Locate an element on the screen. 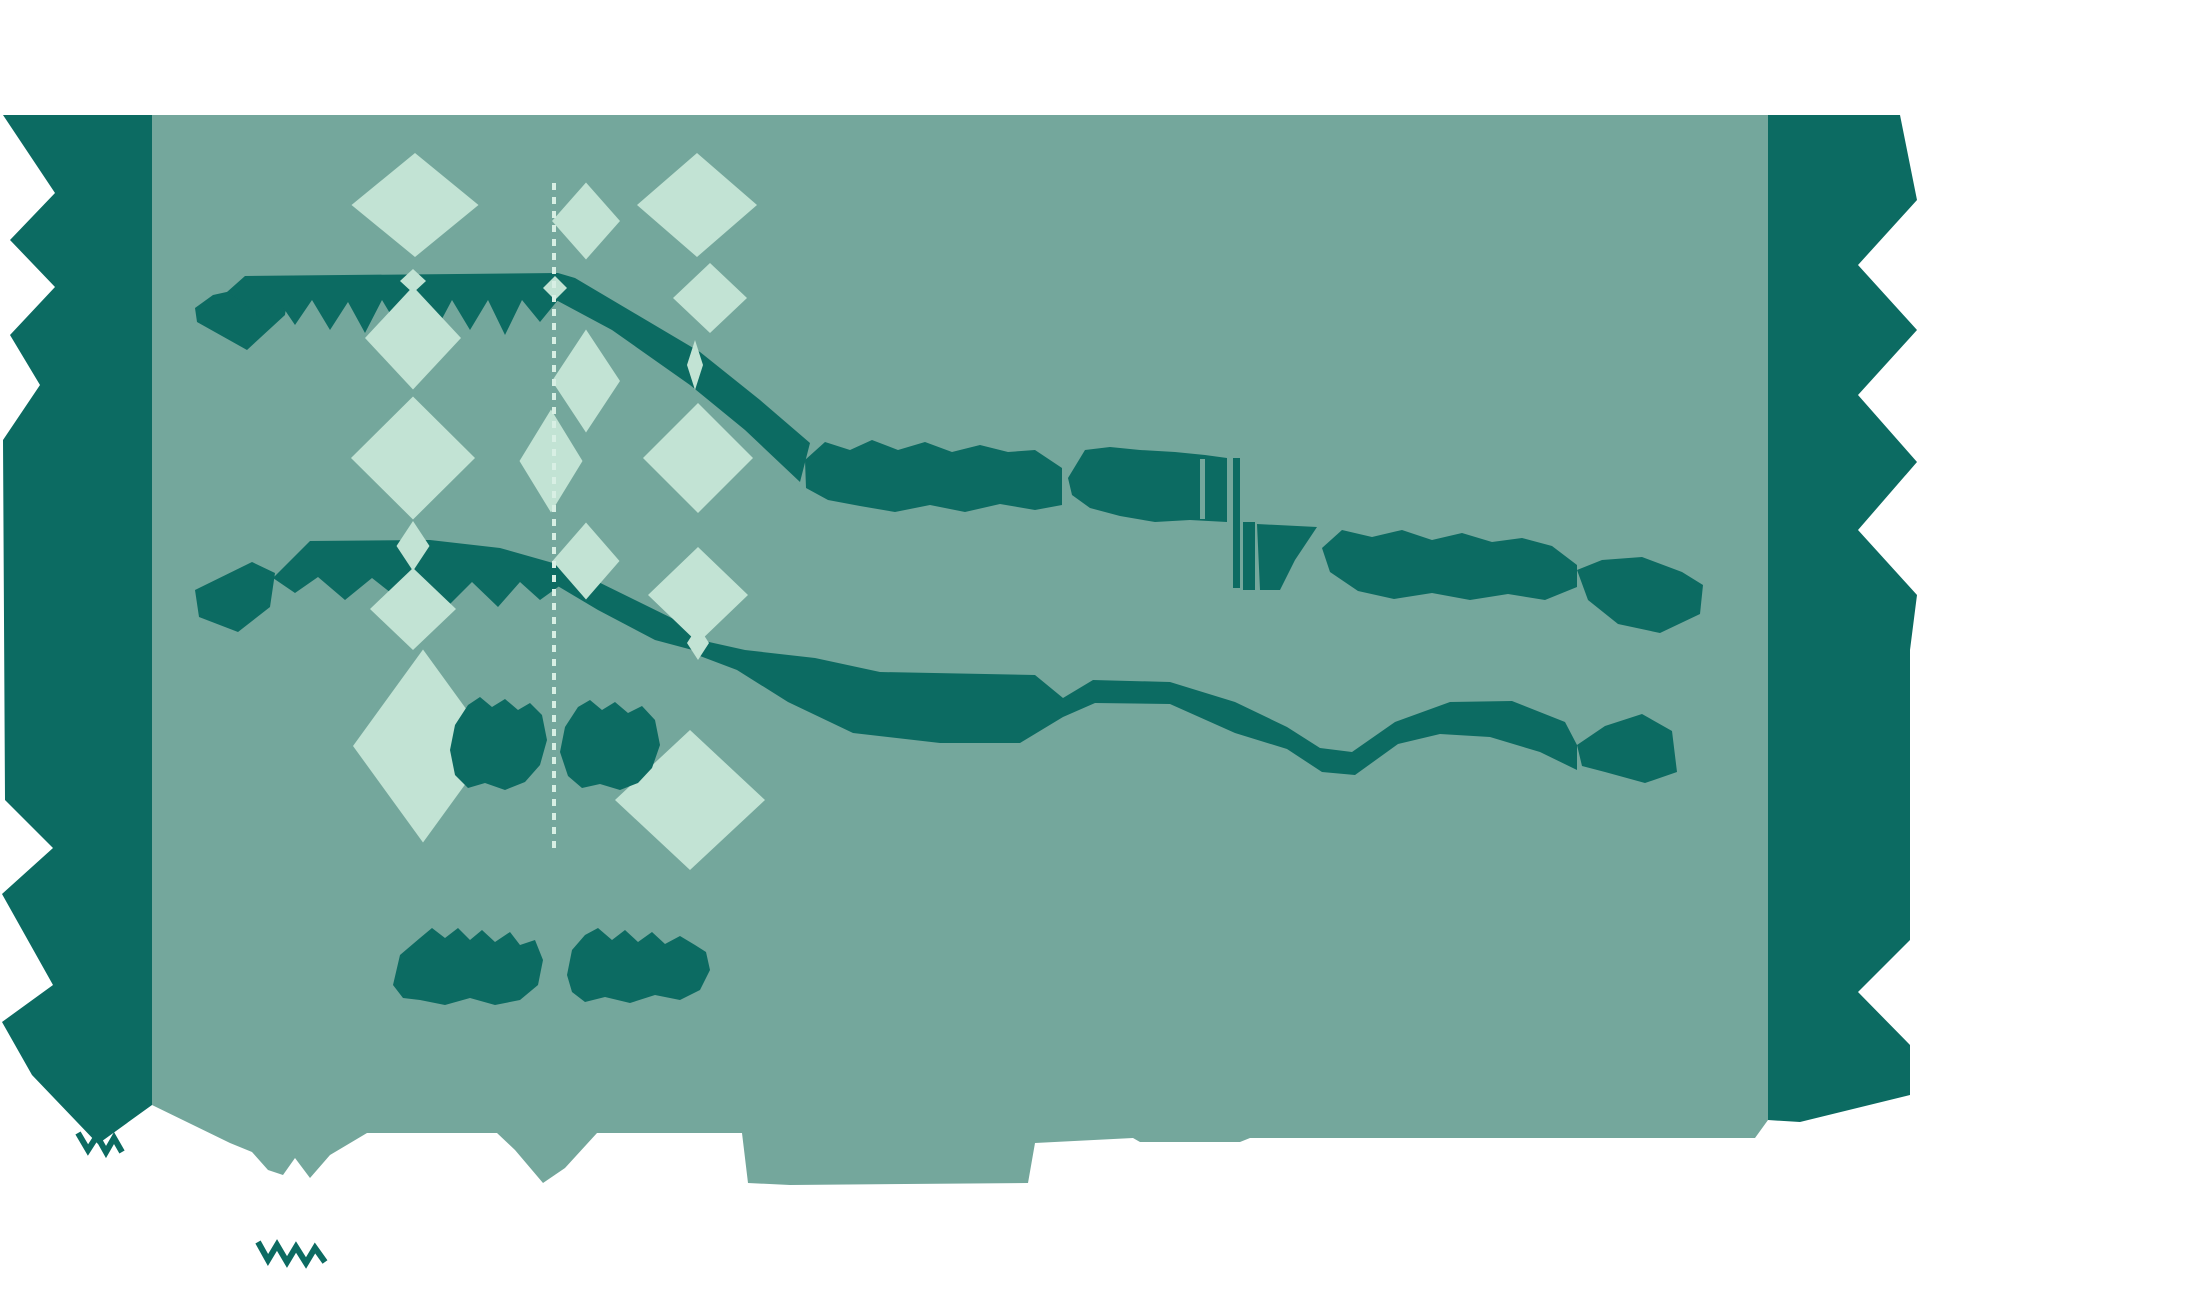 The height and width of the screenshot is (1300, 2200). under-diamonds is located at coordinates (710, 298).